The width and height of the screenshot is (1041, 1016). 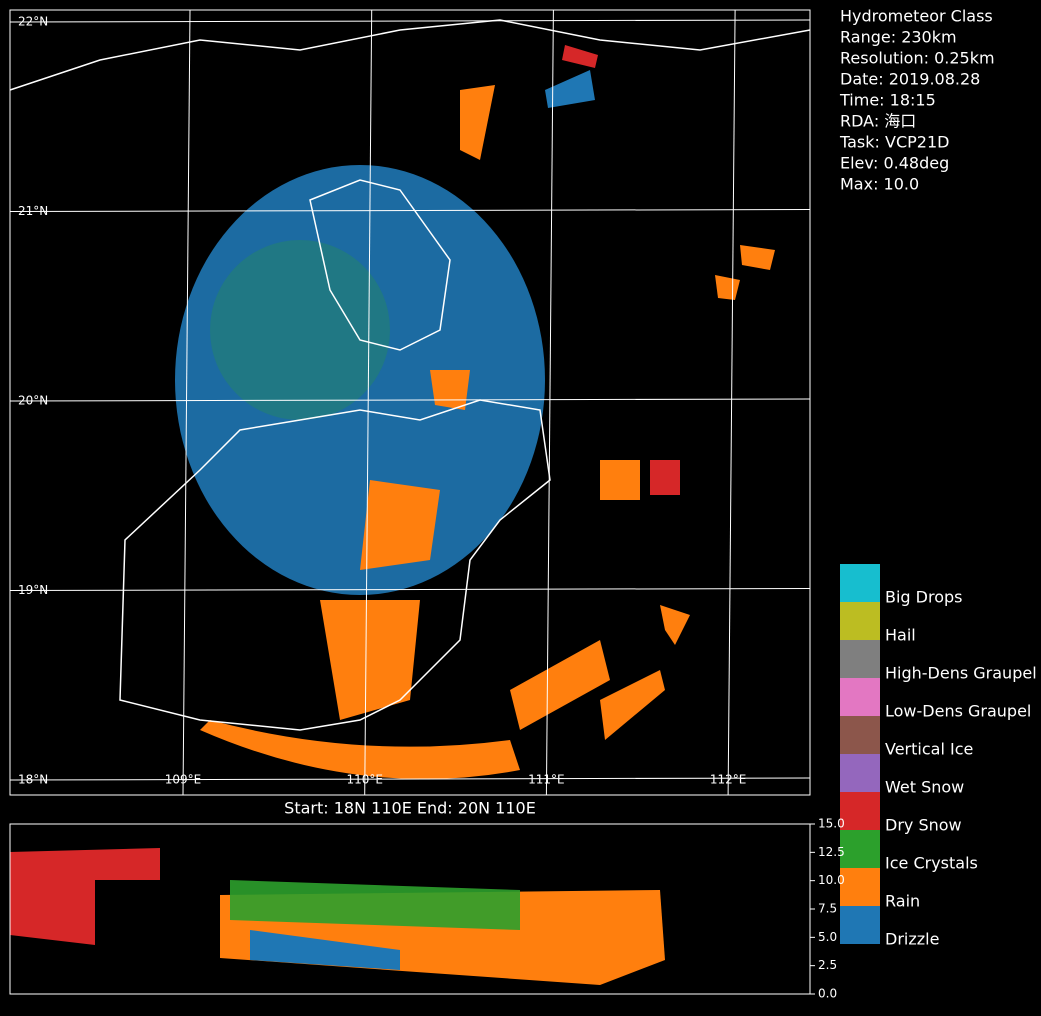 I want to click on section-echo, so click(x=337, y=916).